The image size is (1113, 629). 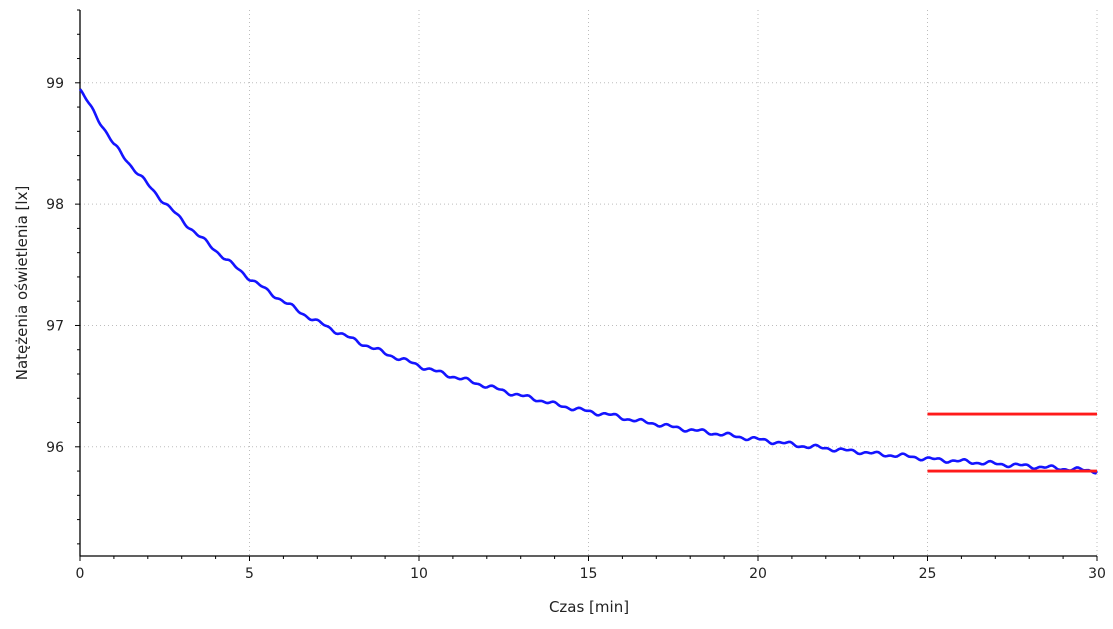 What do you see at coordinates (80, 574) in the screenshot?
I see `x-tick-label: 0` at bounding box center [80, 574].